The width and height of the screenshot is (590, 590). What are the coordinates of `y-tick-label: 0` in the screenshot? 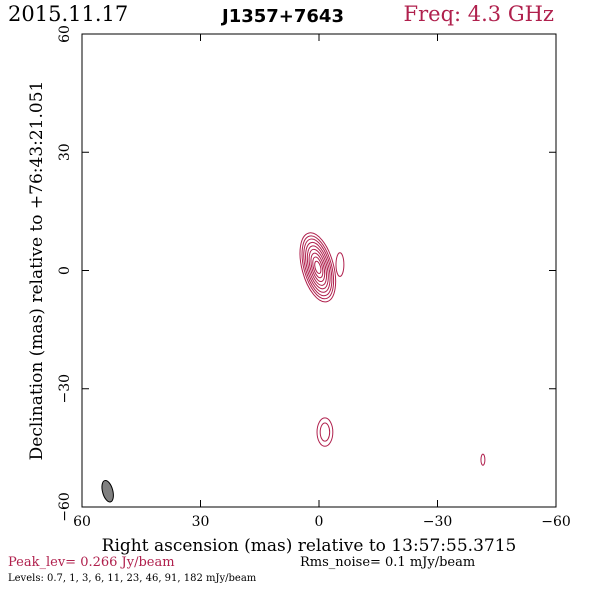 It's located at (65, 270).